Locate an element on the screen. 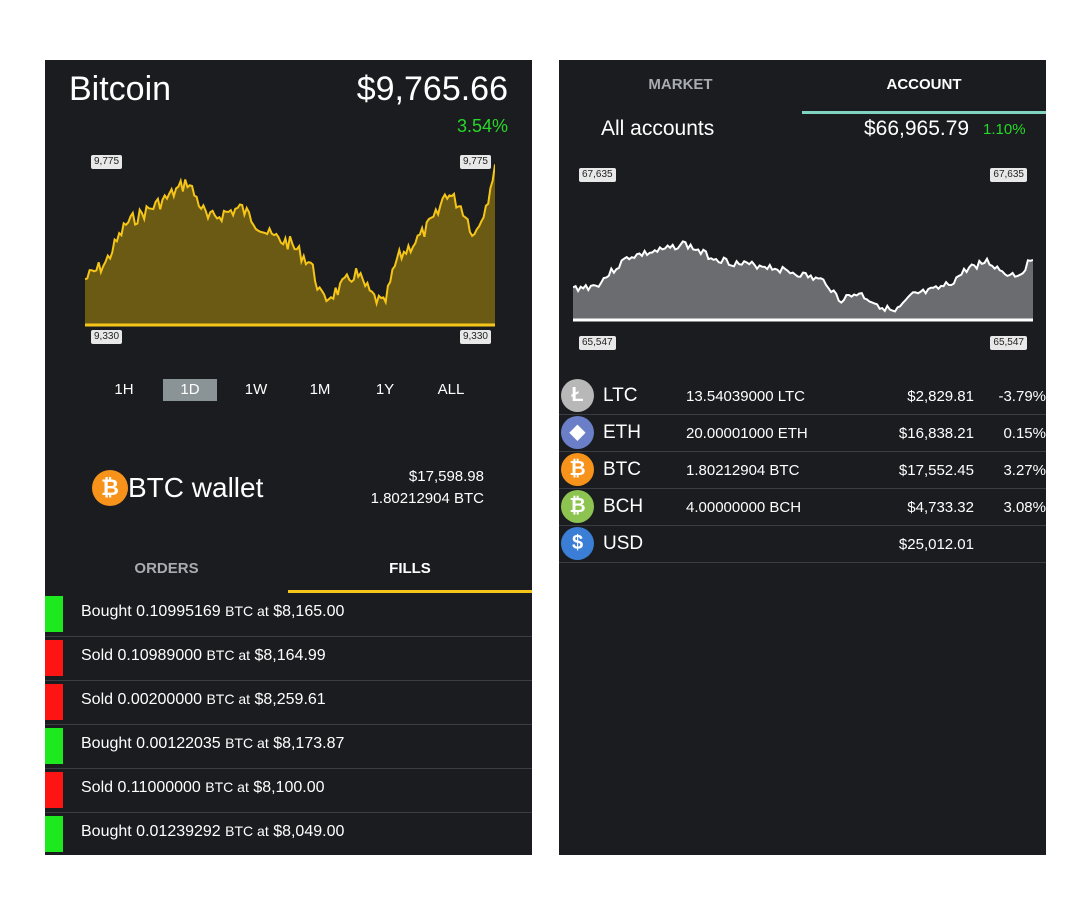 This screenshot has height=923, width=1080. wallet-btc-balance: 1.80212904 BTC is located at coordinates (427, 498).